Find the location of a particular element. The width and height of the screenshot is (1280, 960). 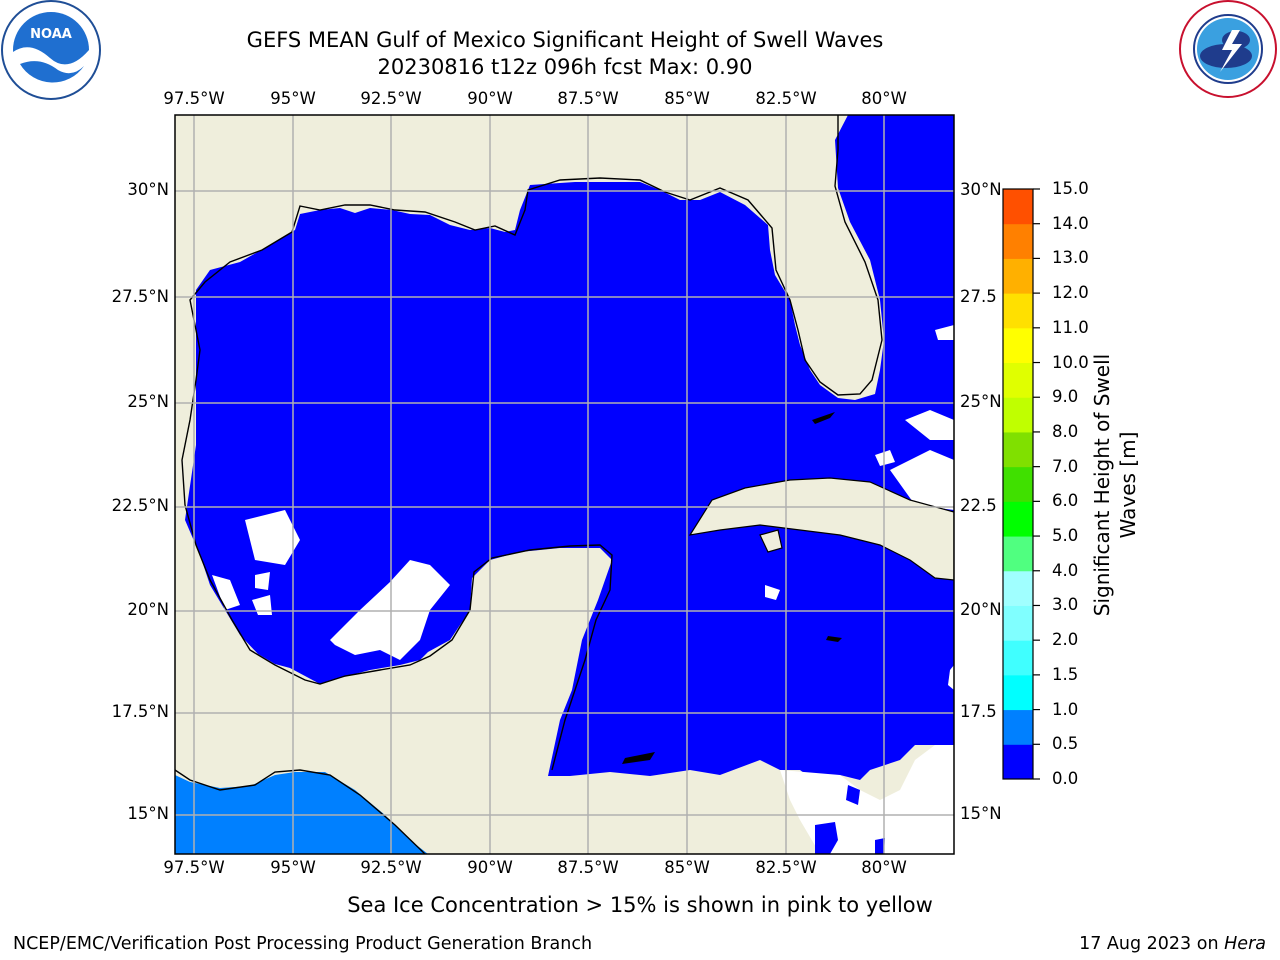

colorbar-tick-label: 1.0 is located at coordinates (1065, 709).